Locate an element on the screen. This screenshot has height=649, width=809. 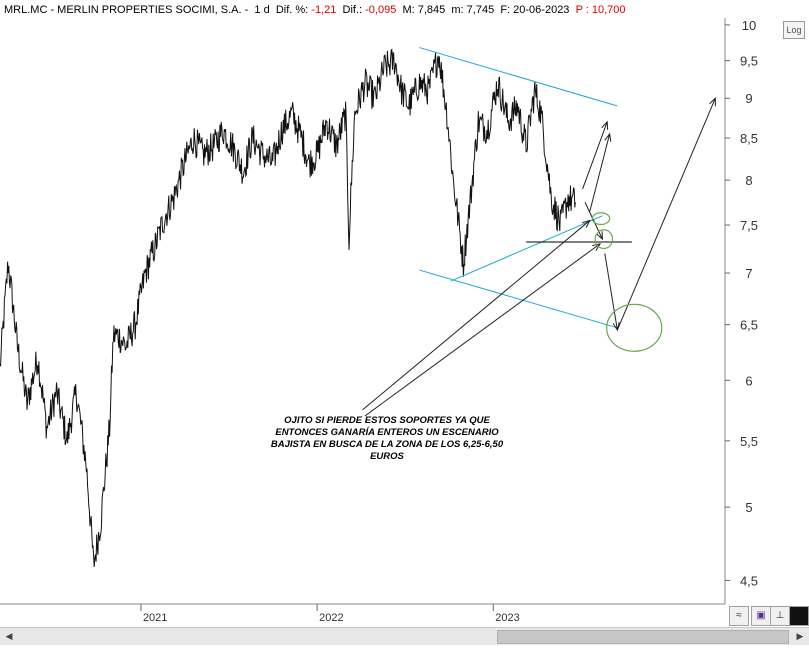
y-tick-label: 4,5 is located at coordinates (749, 580).